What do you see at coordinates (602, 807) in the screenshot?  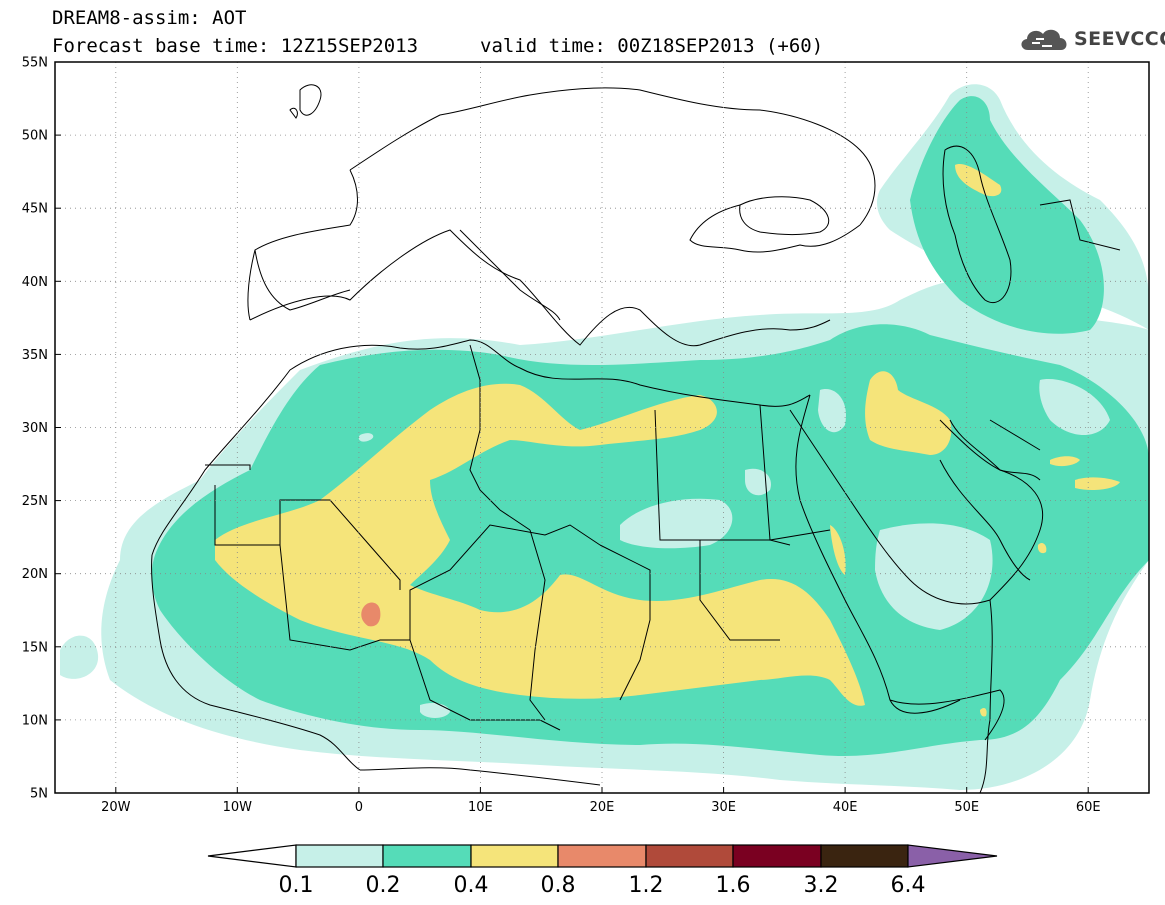 I see `lon-label: 20E` at bounding box center [602, 807].